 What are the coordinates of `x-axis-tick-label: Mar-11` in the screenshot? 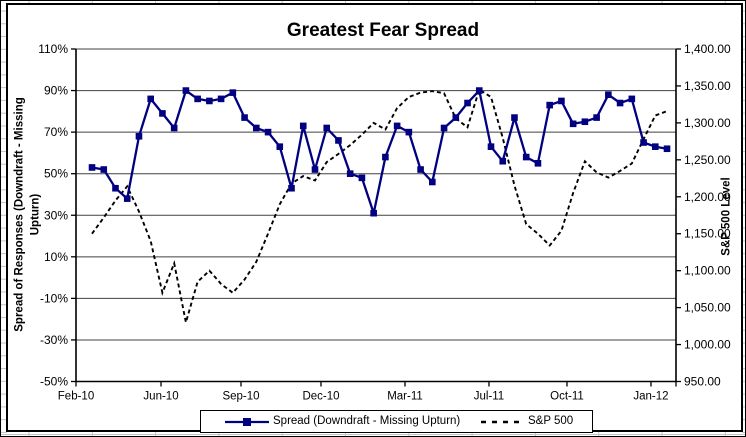 It's located at (405, 397).